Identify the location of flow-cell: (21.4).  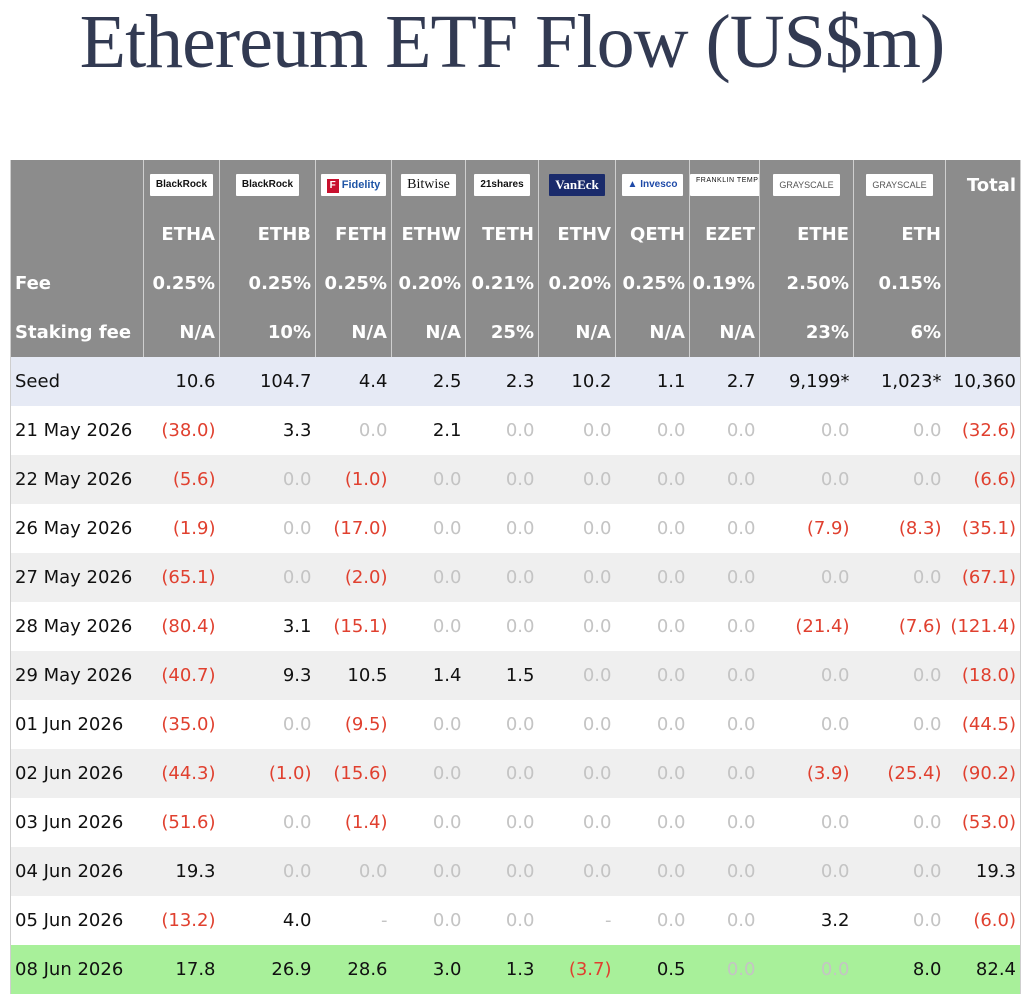
(822, 626).